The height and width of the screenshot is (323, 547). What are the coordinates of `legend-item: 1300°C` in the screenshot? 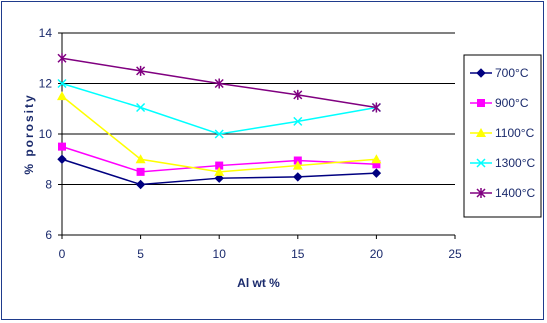 It's located at (502, 163).